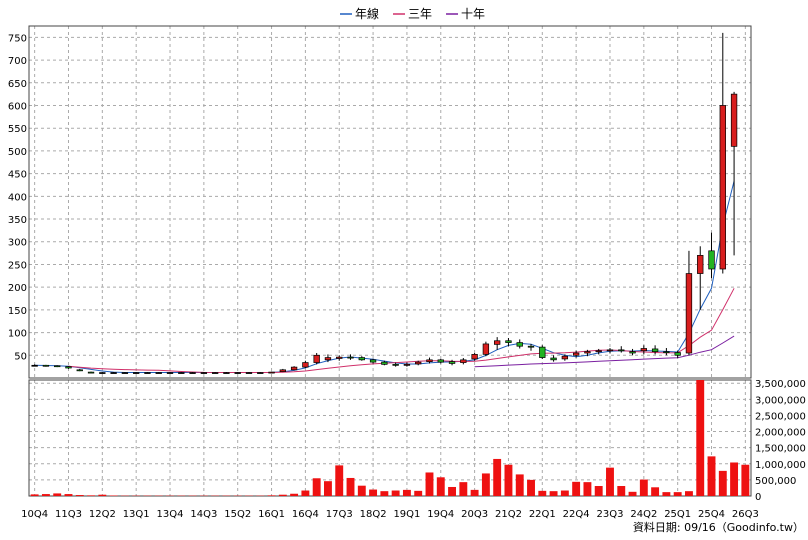 This screenshot has width=808, height=540. What do you see at coordinates (420, 14) in the screenshot?
I see `legend-label: 三年` at bounding box center [420, 14].